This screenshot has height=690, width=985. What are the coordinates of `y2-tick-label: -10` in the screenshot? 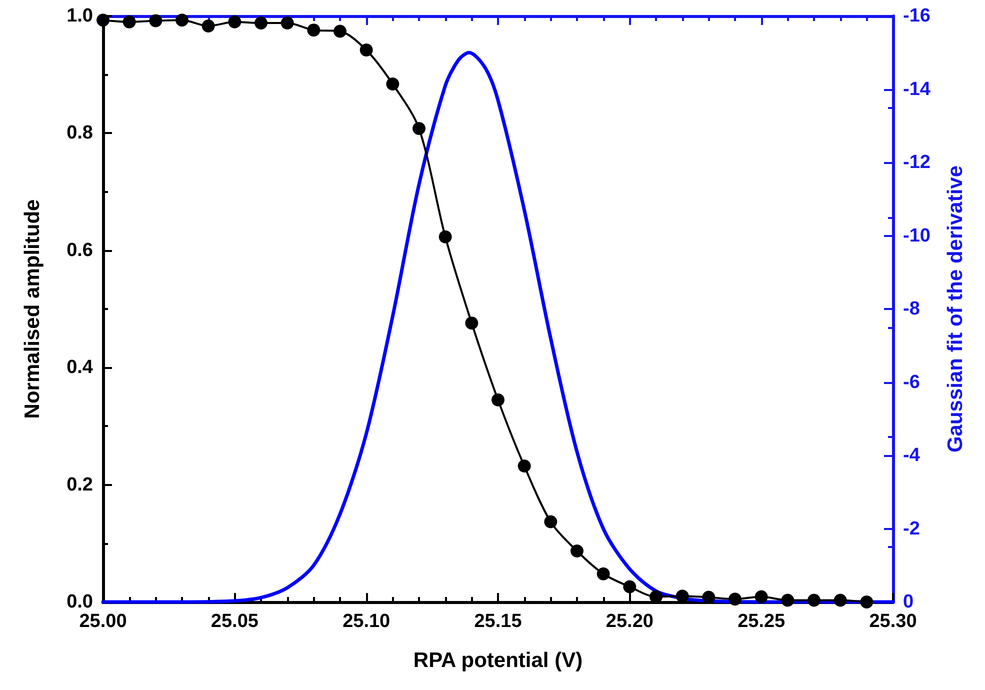 It's located at (916, 235).